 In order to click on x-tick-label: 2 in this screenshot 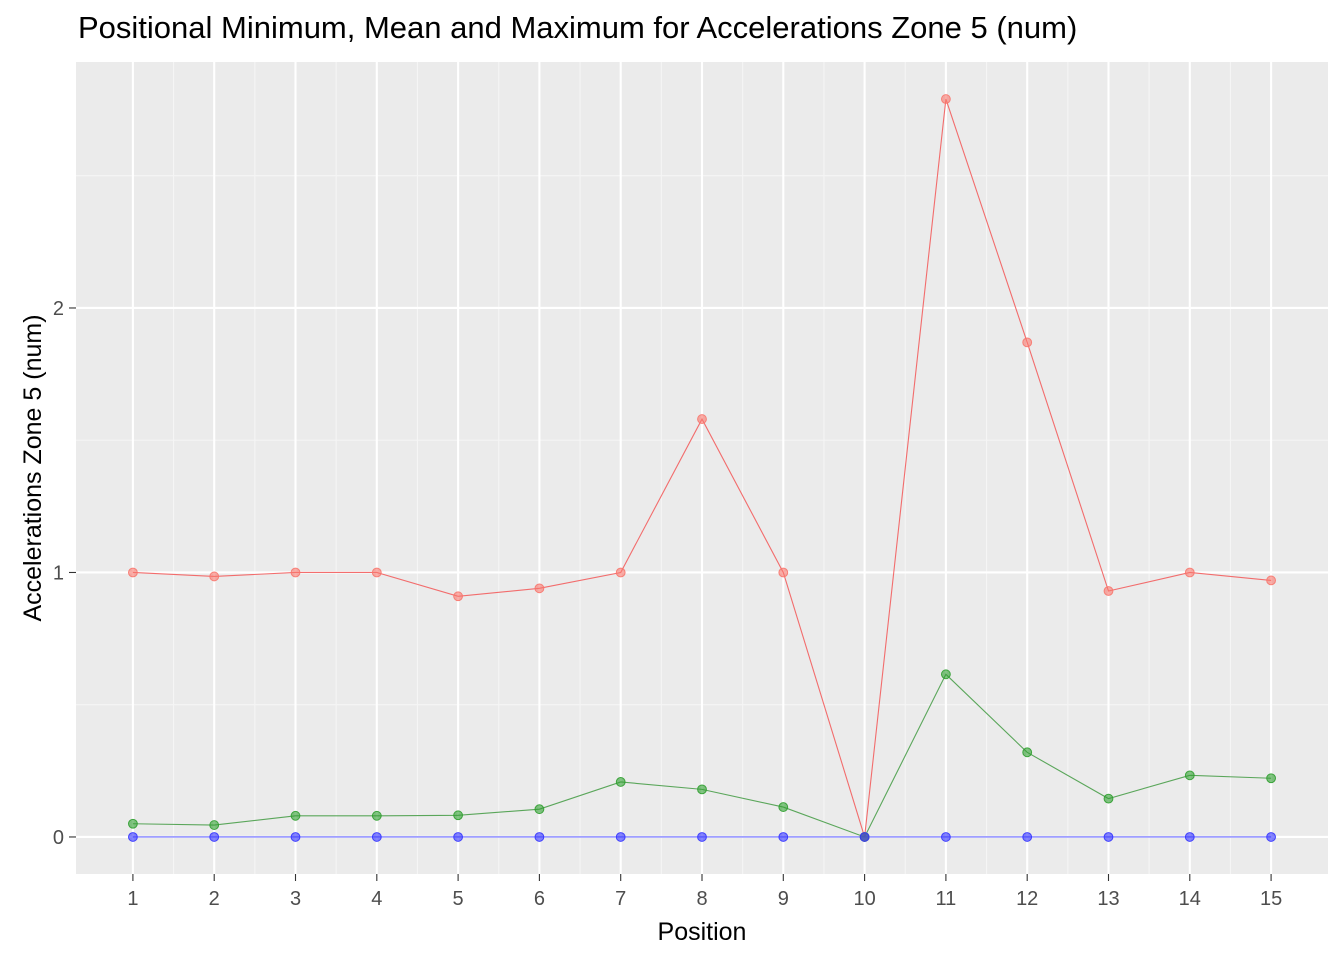, I will do `click(214, 899)`.